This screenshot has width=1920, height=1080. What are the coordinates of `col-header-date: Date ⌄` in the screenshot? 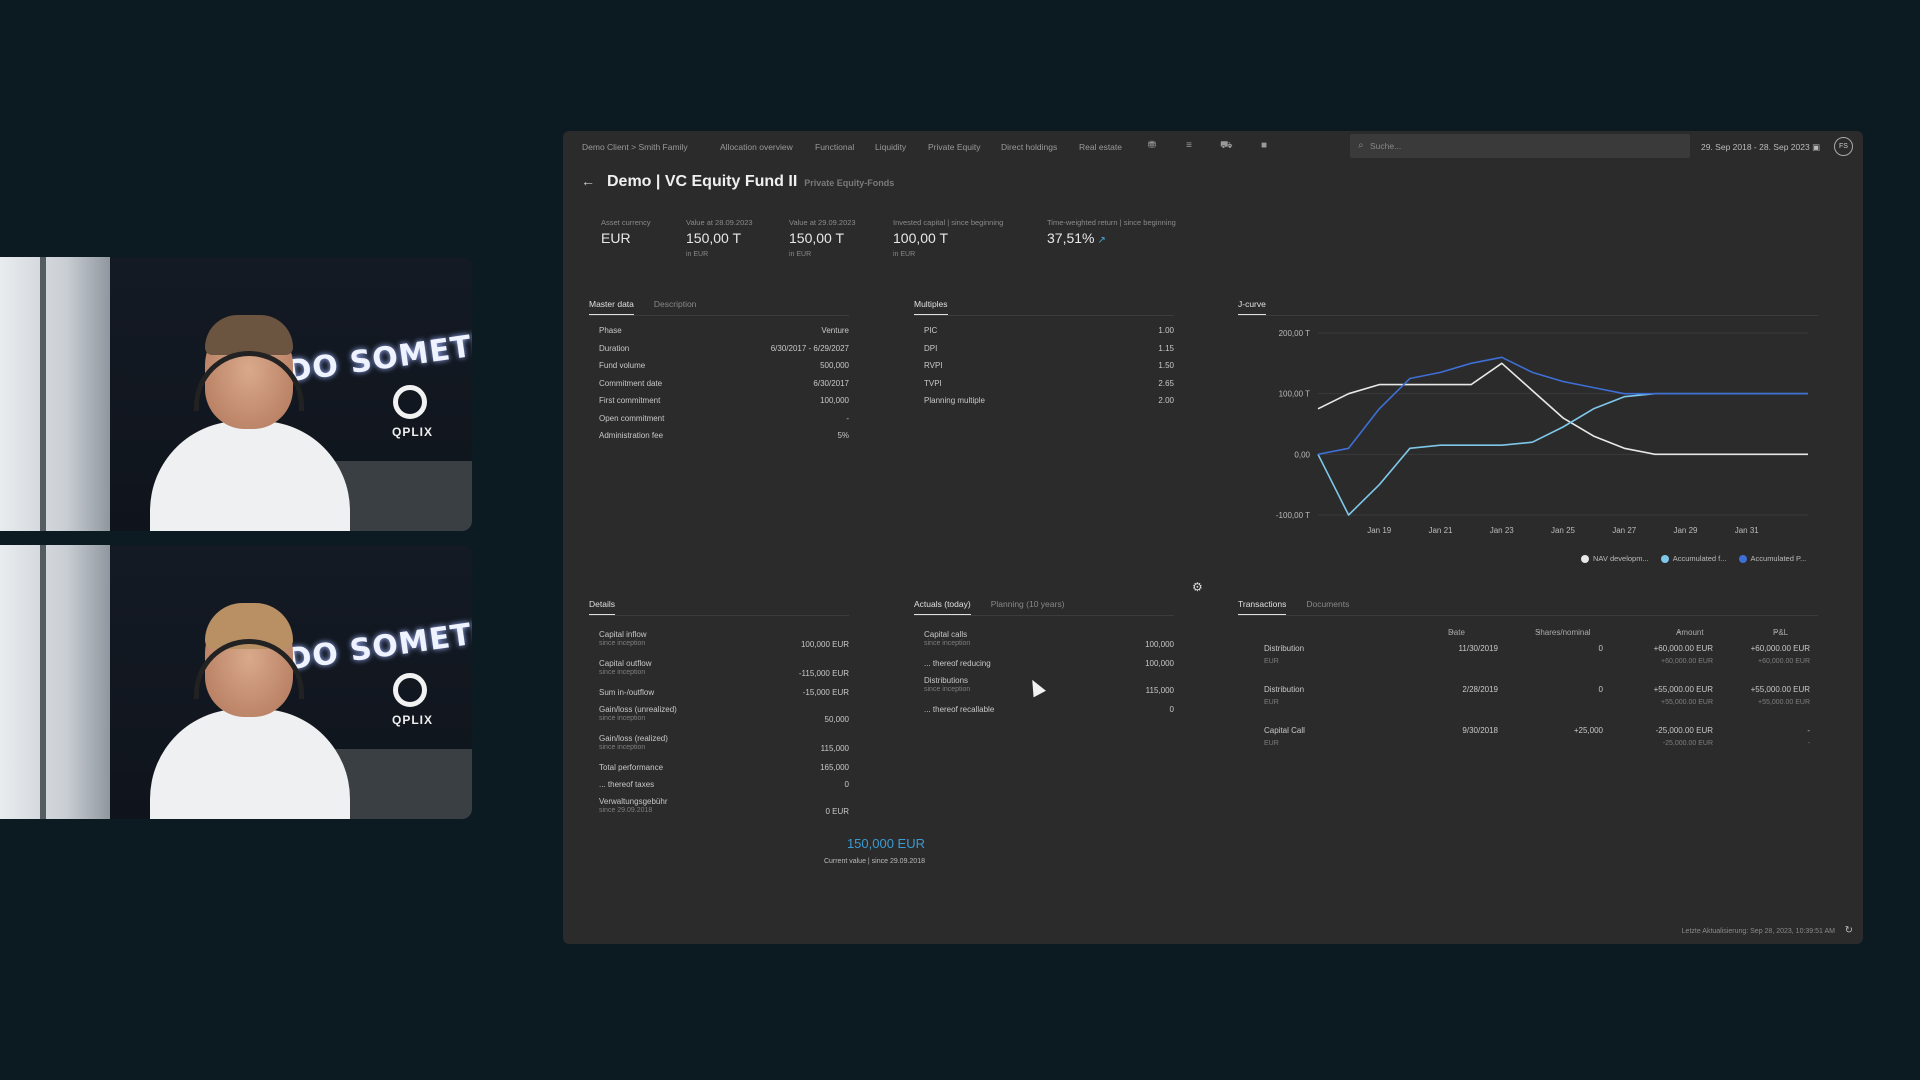 It's located at (1456, 631).